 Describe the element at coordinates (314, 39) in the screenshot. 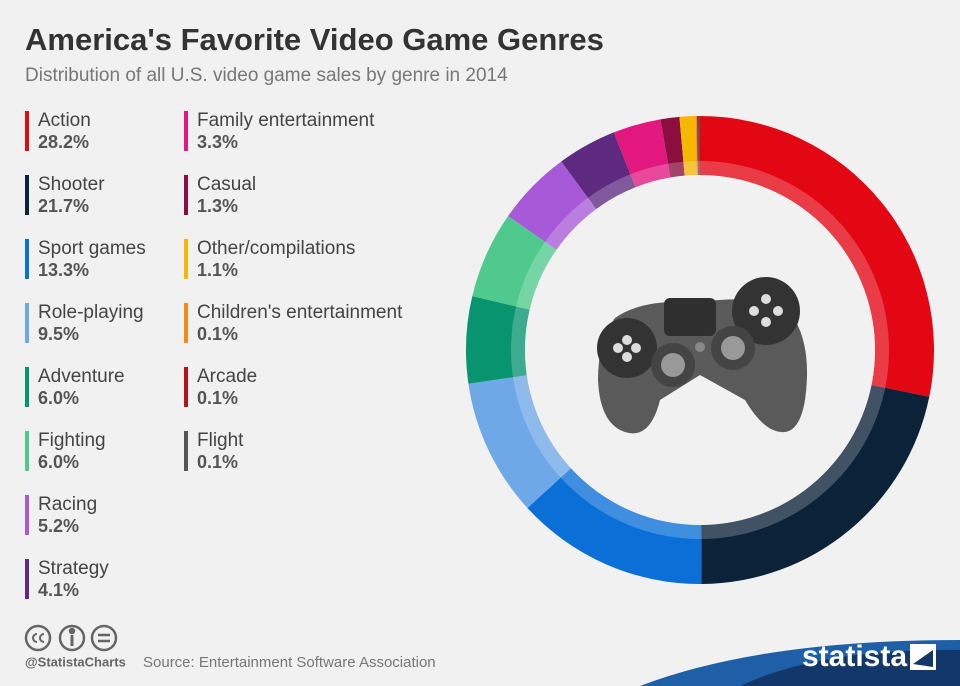

I see `chart-title: America's Favorite Video Game Genres` at that location.